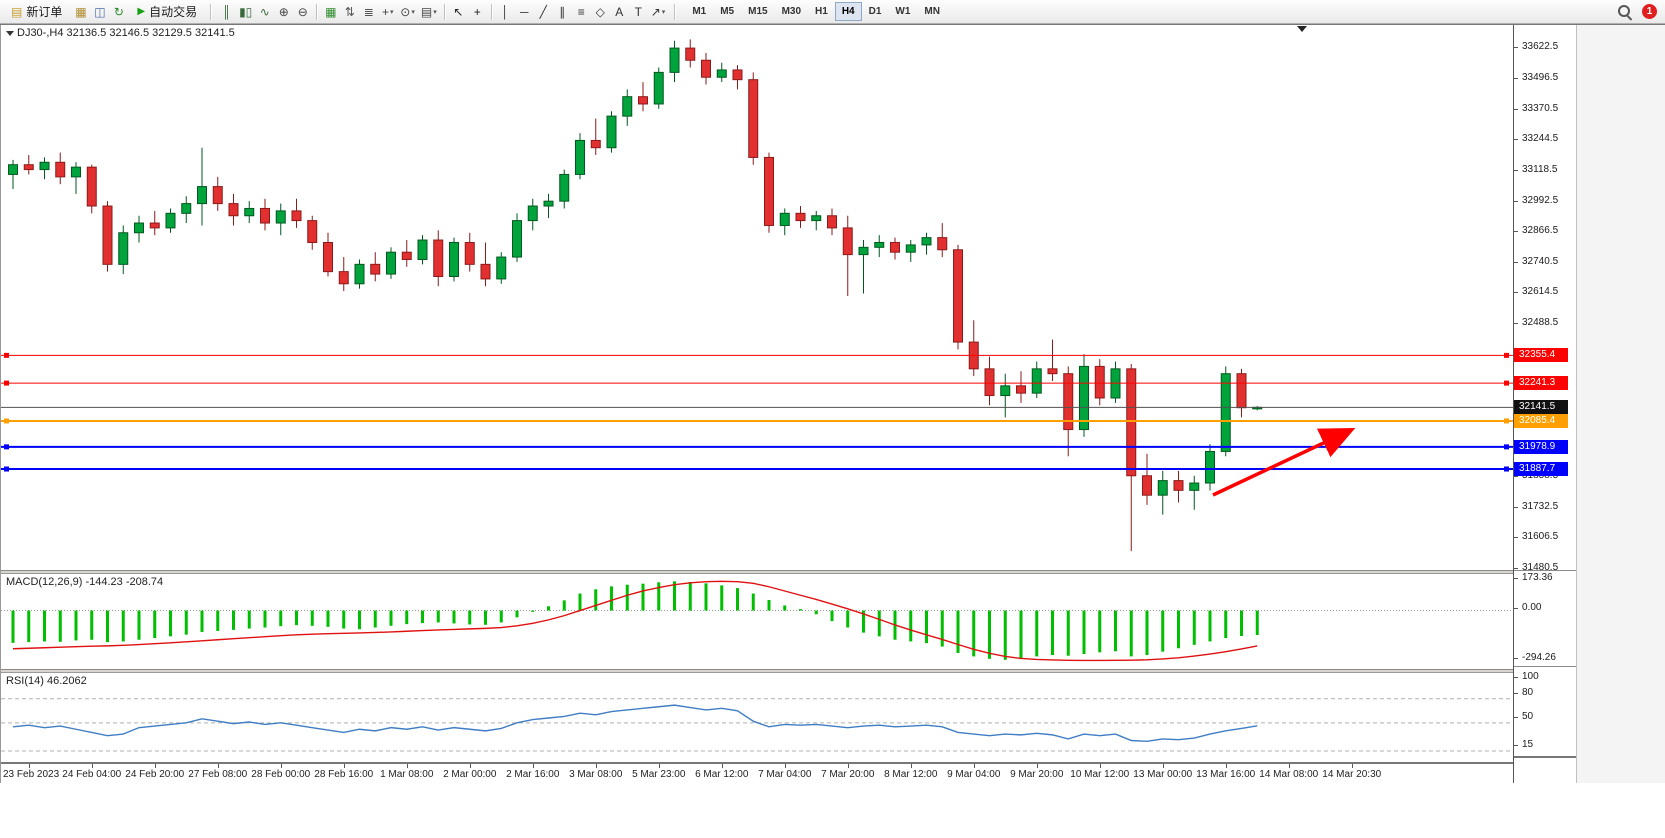 The image size is (1665, 838). I want to click on label-icon: T, so click(638, 11).